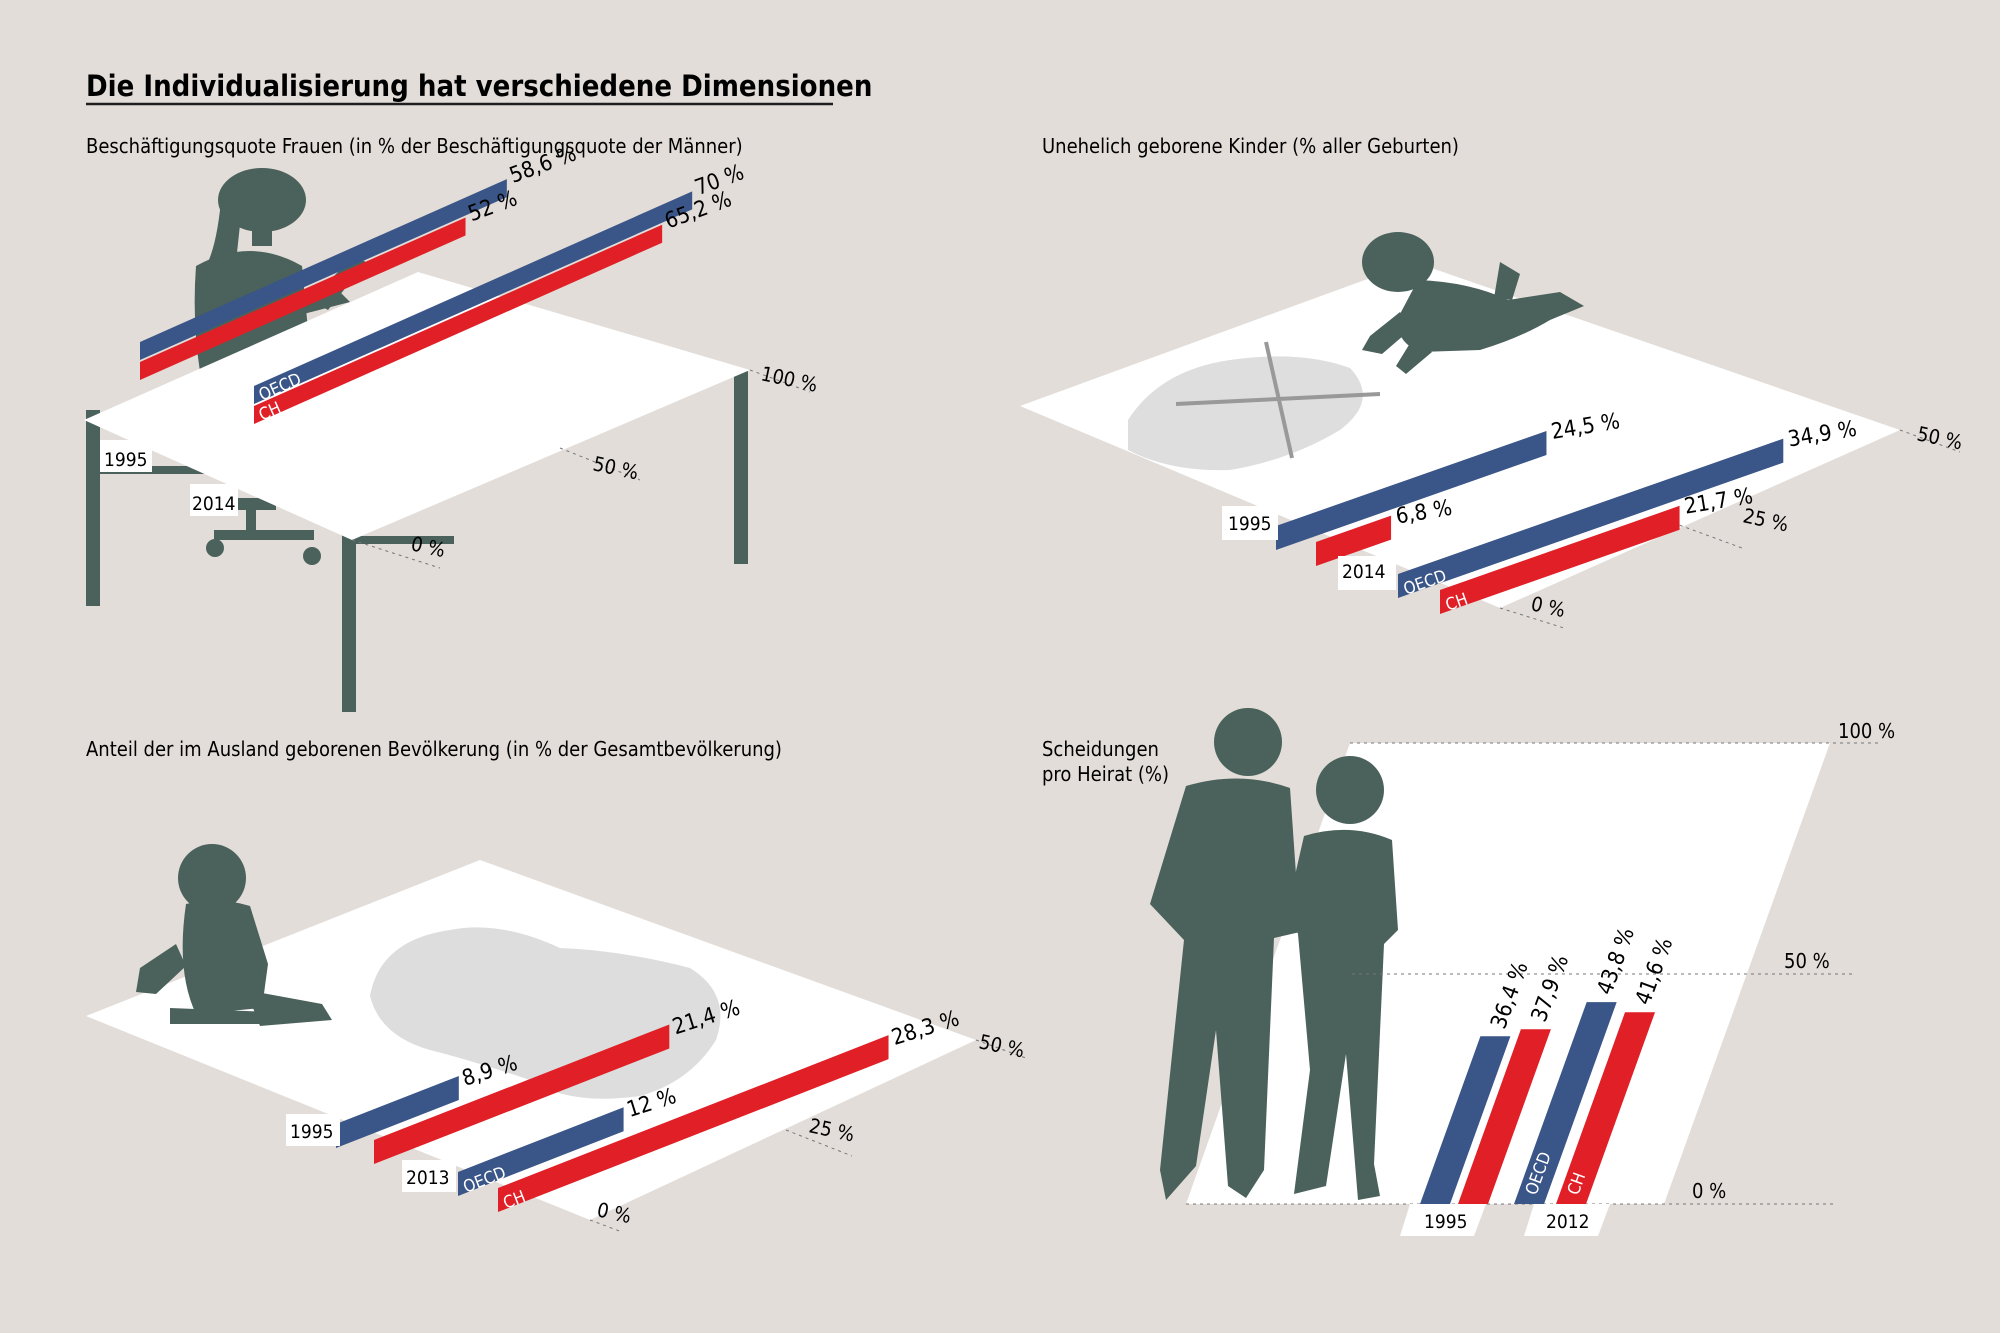 The height and width of the screenshot is (1333, 2000). I want to click on year-tag-box-2013, so click(429, 1176).